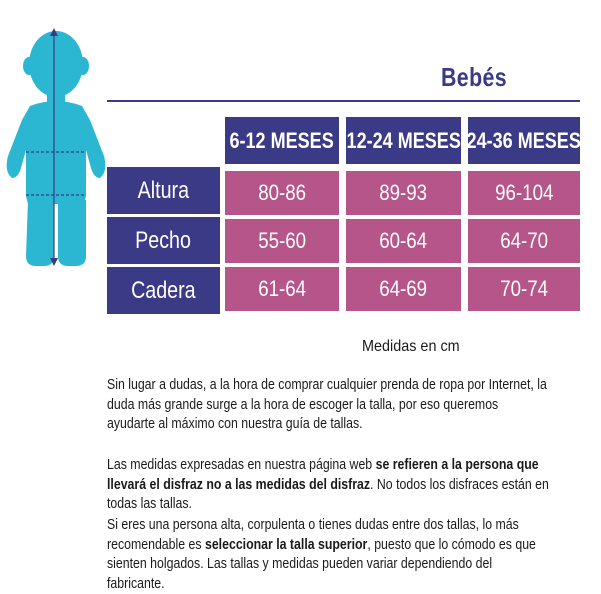 The height and width of the screenshot is (594, 601). What do you see at coordinates (163, 290) in the screenshot?
I see `row-label-cadera: Cadera` at bounding box center [163, 290].